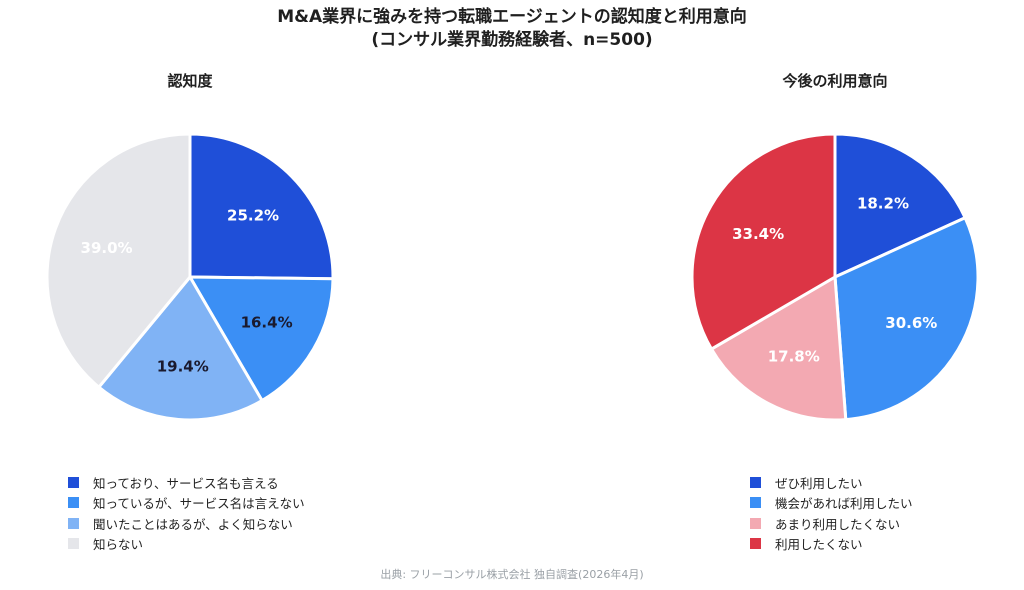  What do you see at coordinates (183, 366) in the screenshot?
I see `pie-slice-value-label: 19.4%` at bounding box center [183, 366].